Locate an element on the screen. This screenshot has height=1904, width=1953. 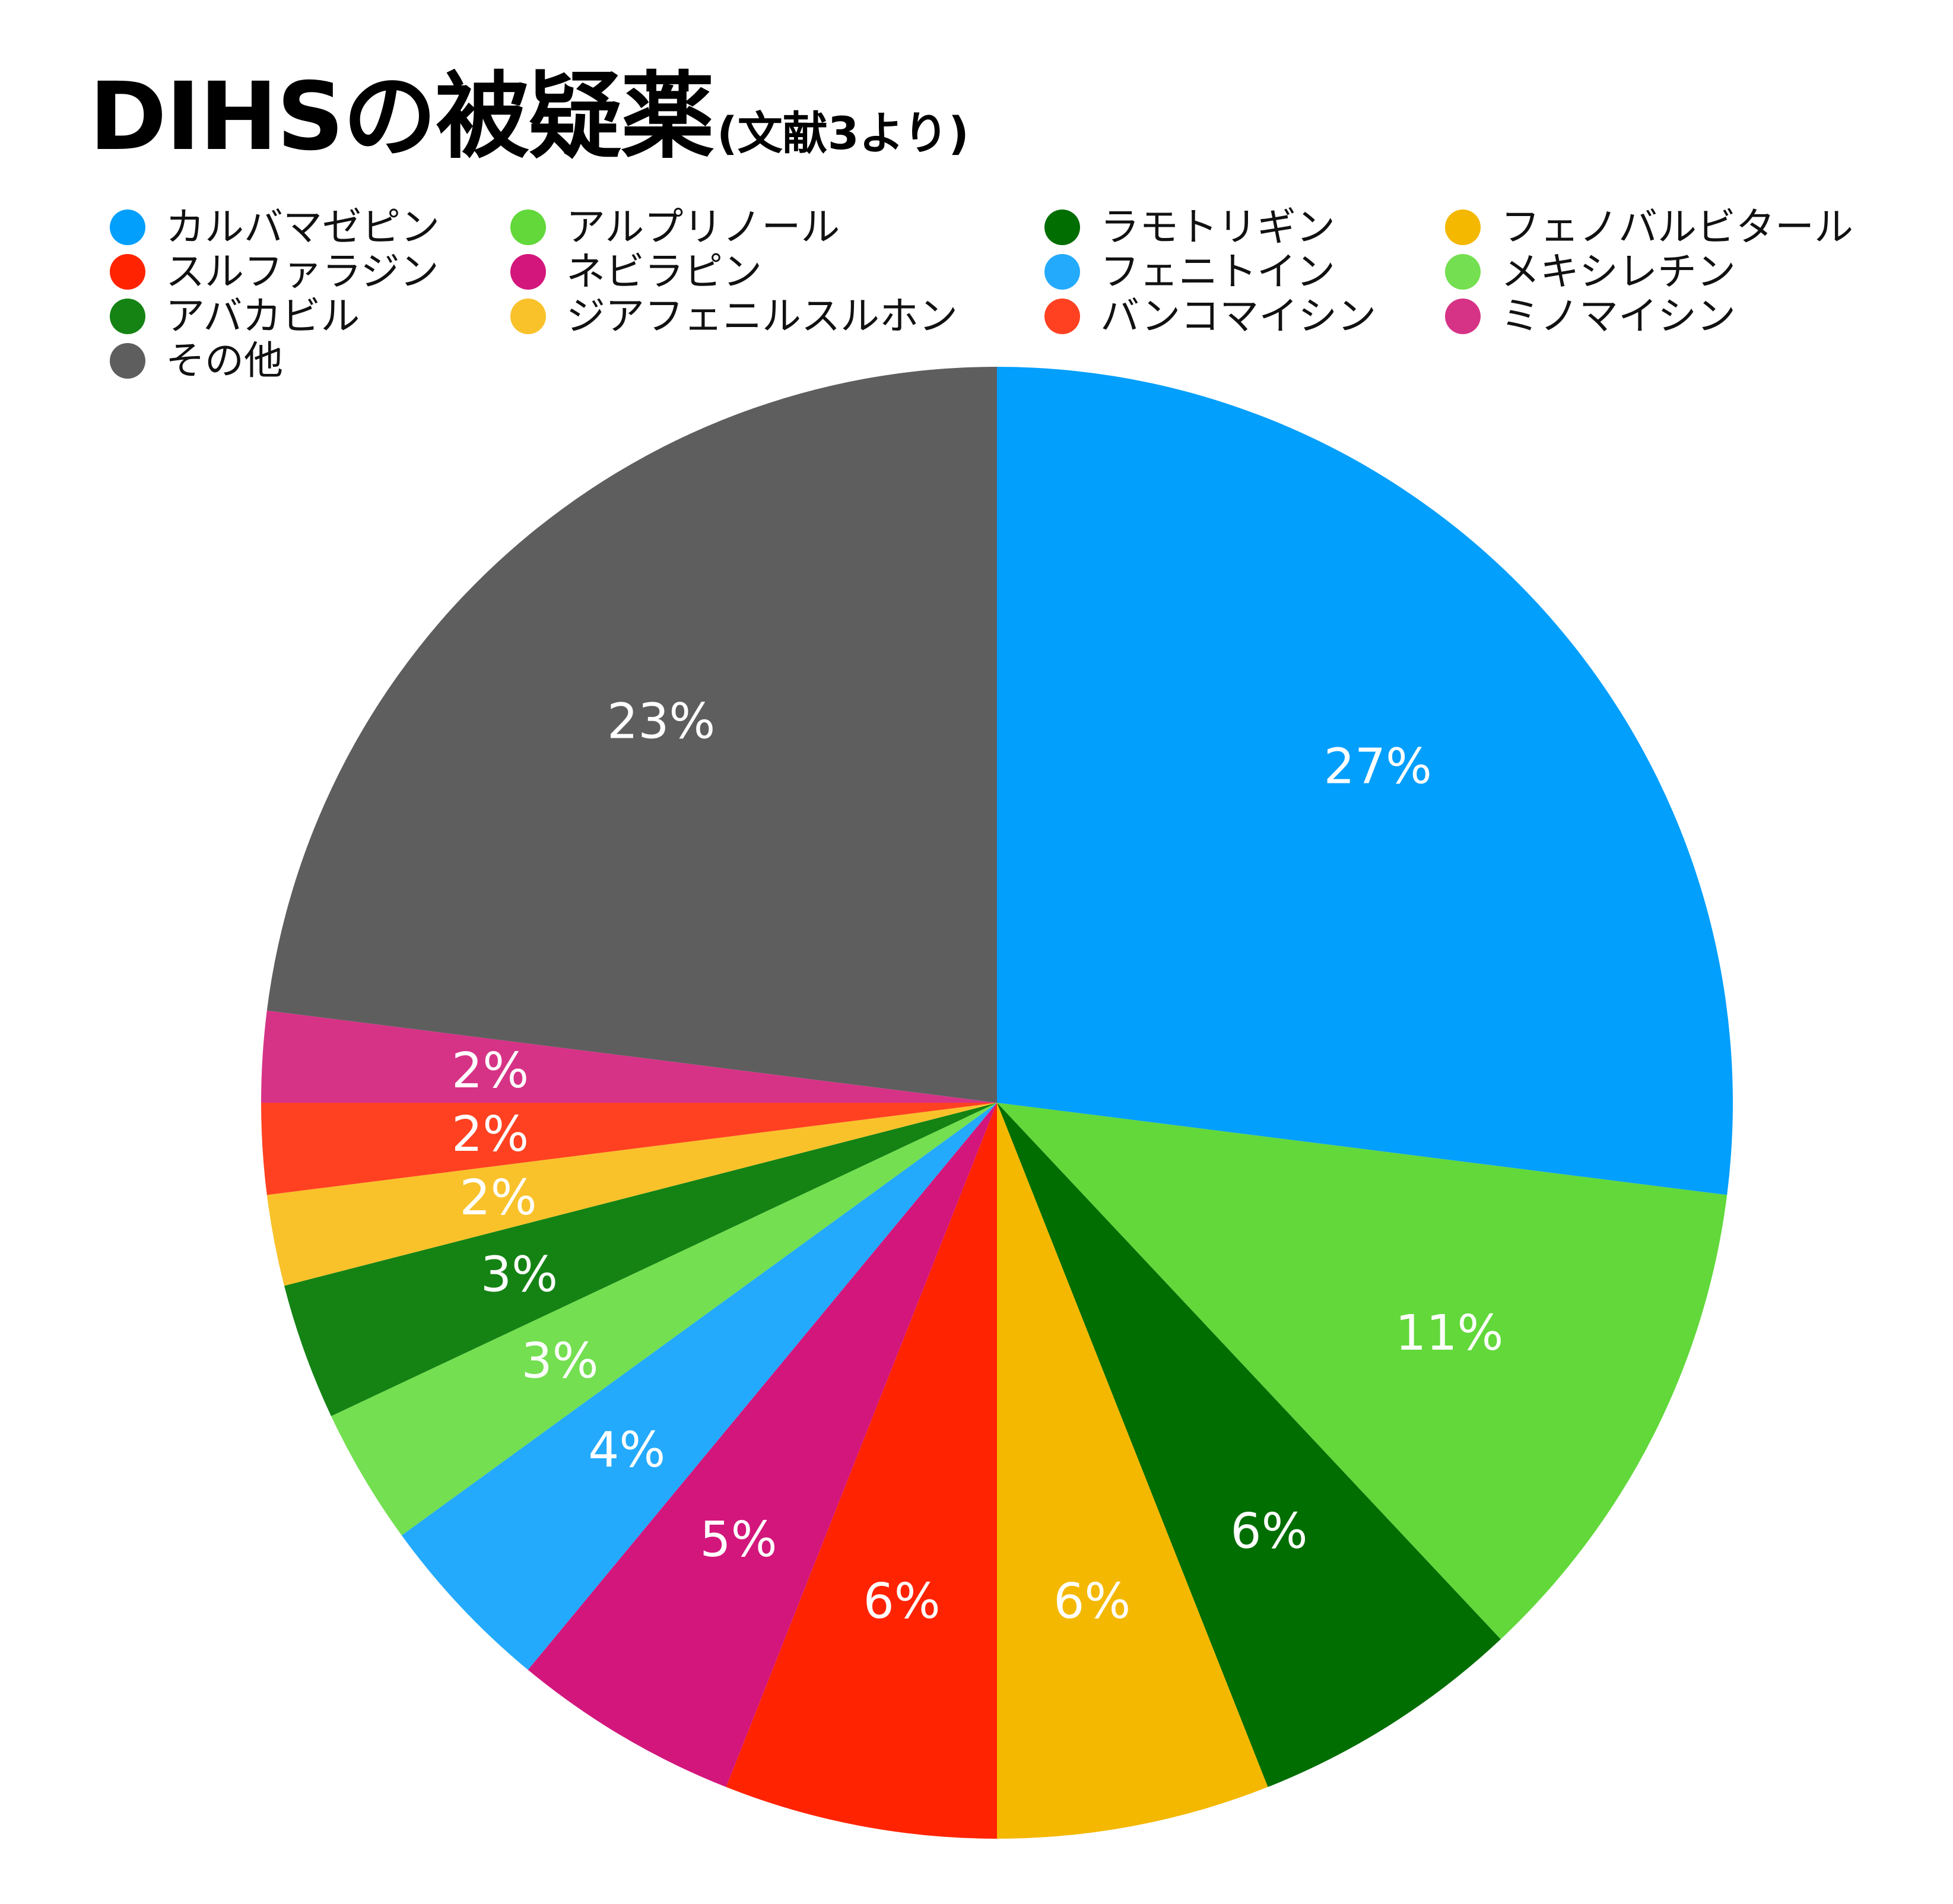
slice-value-label-6: 5% is located at coordinates (738, 1540).